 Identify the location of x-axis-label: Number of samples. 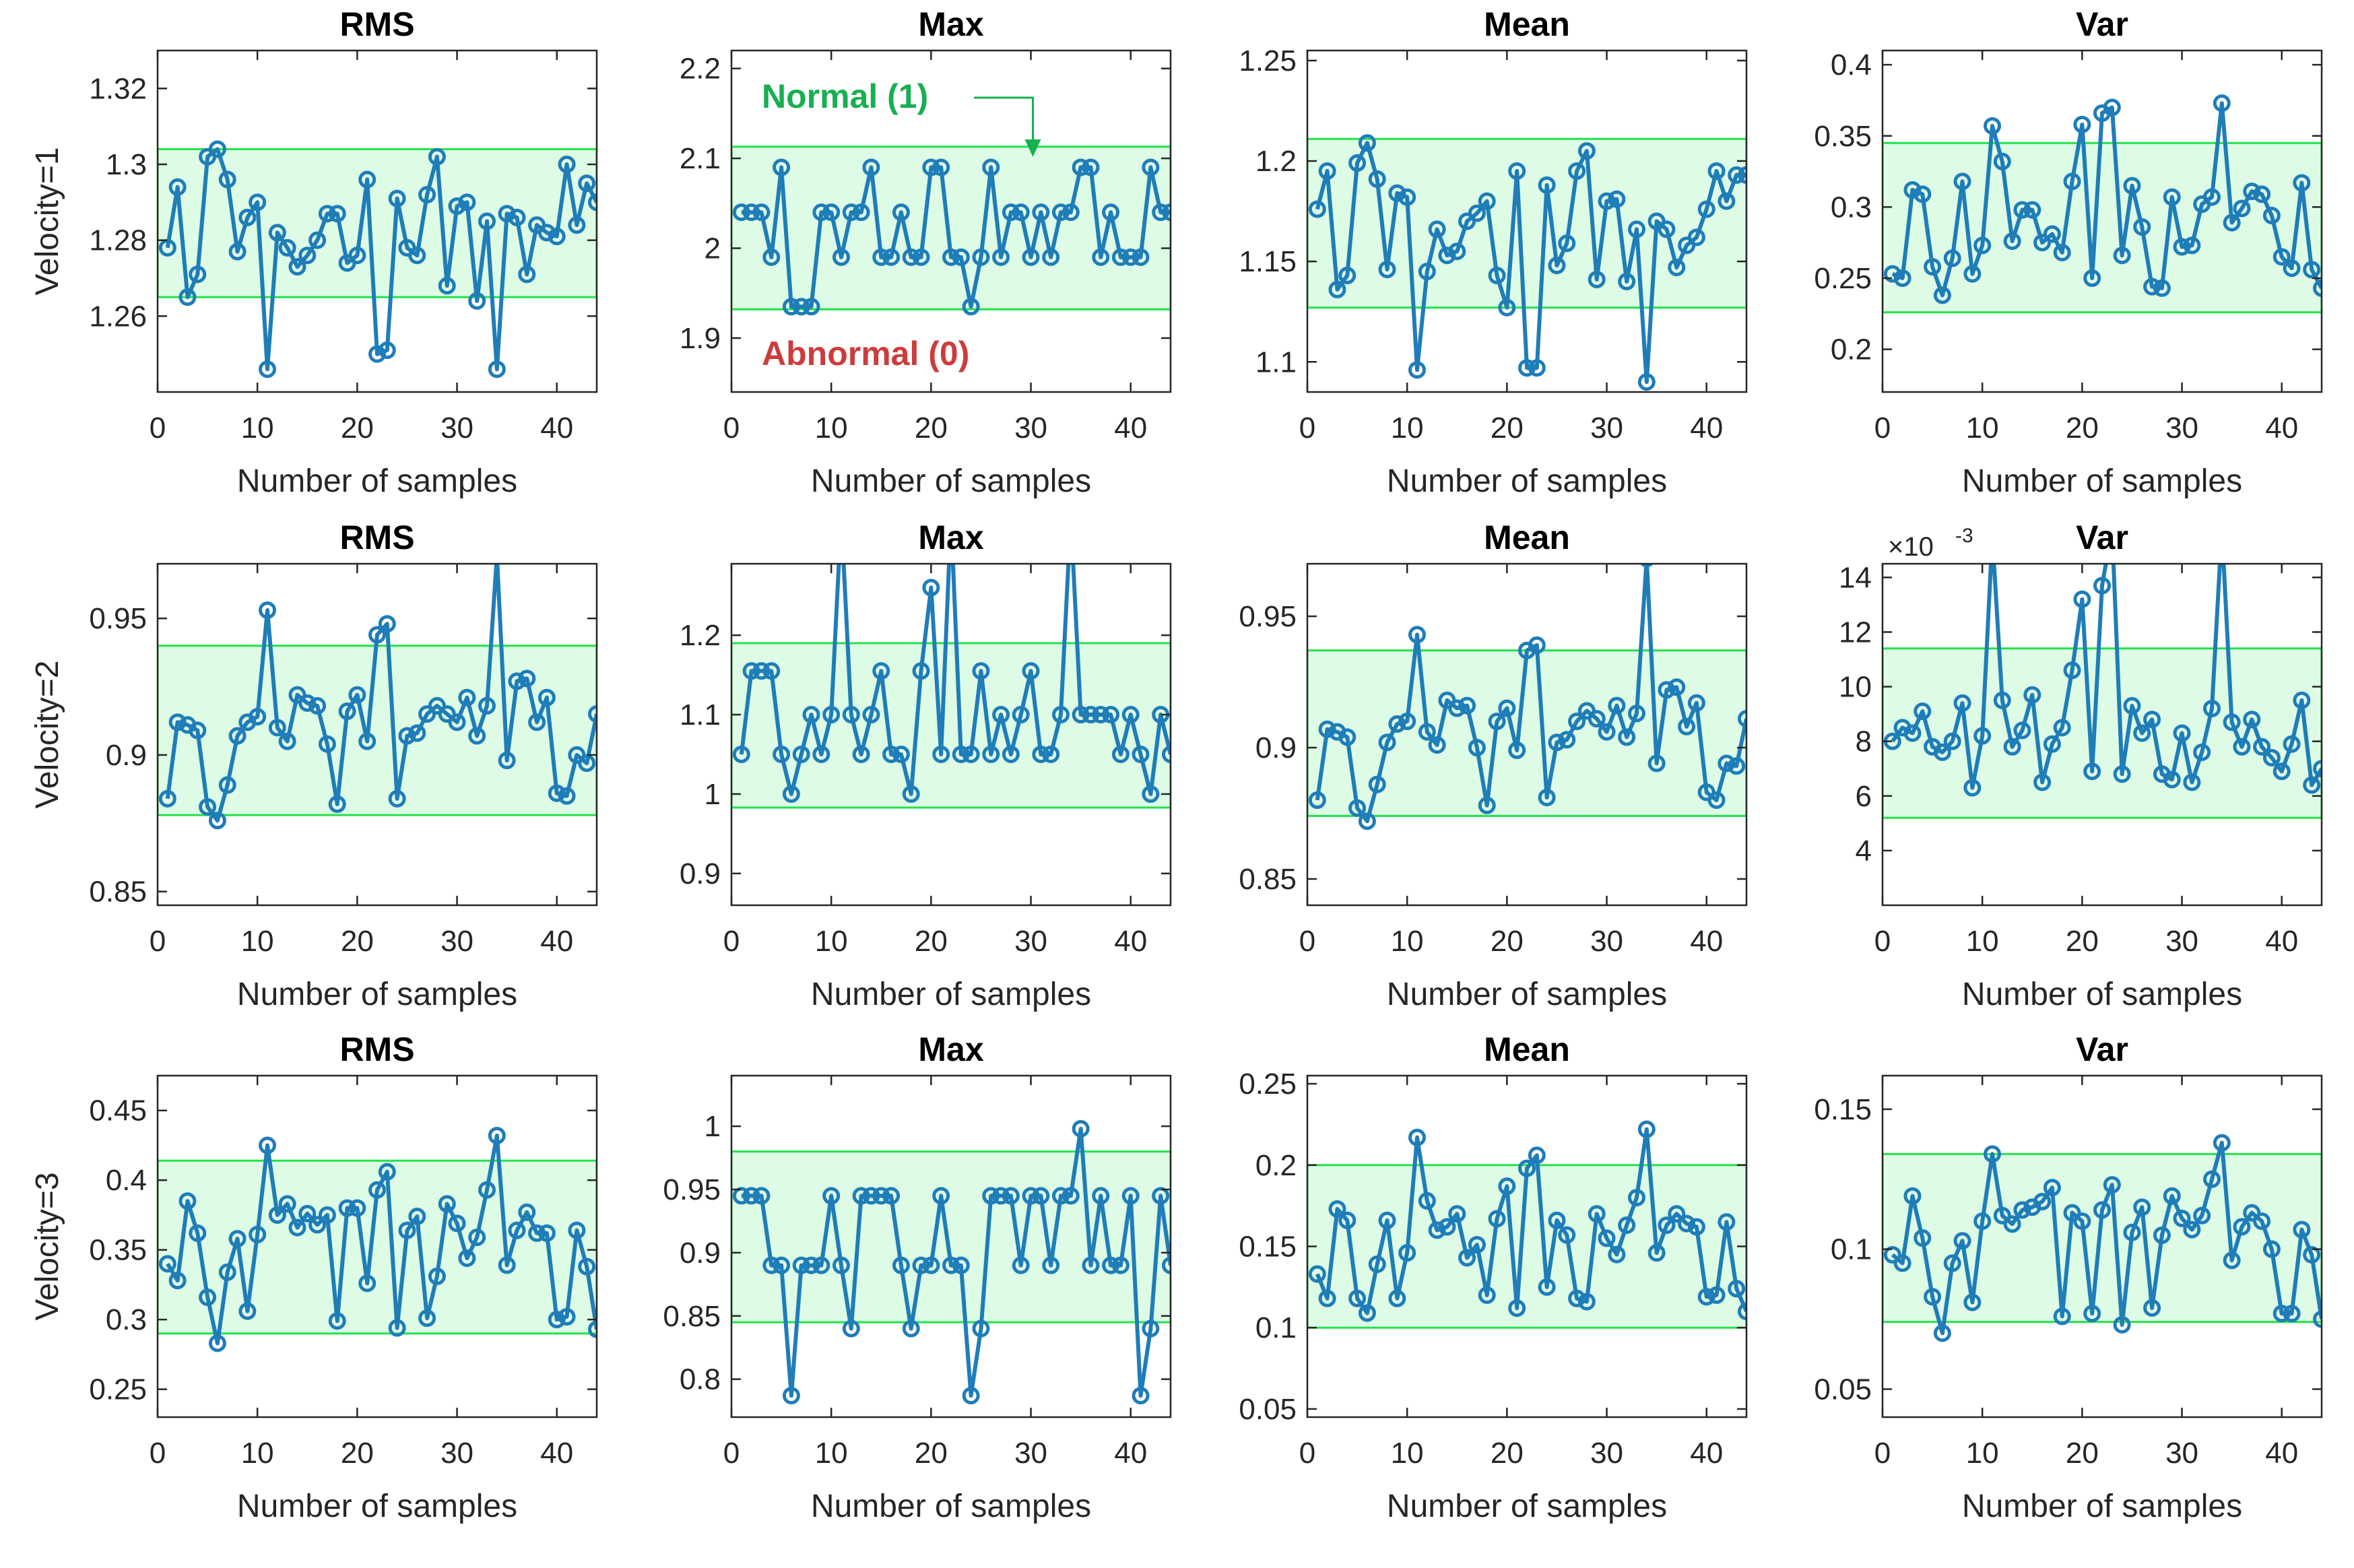
(377, 1506).